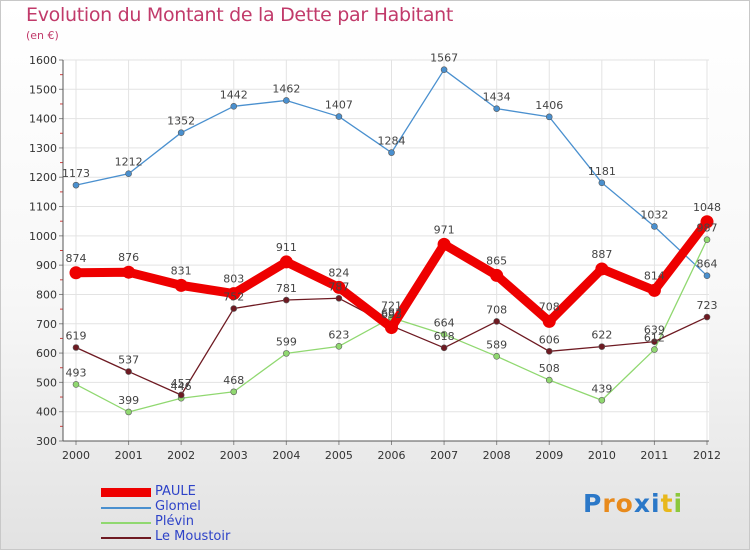 This screenshot has height=550, width=750. I want to click on data-label-paule: 708, so click(549, 306).